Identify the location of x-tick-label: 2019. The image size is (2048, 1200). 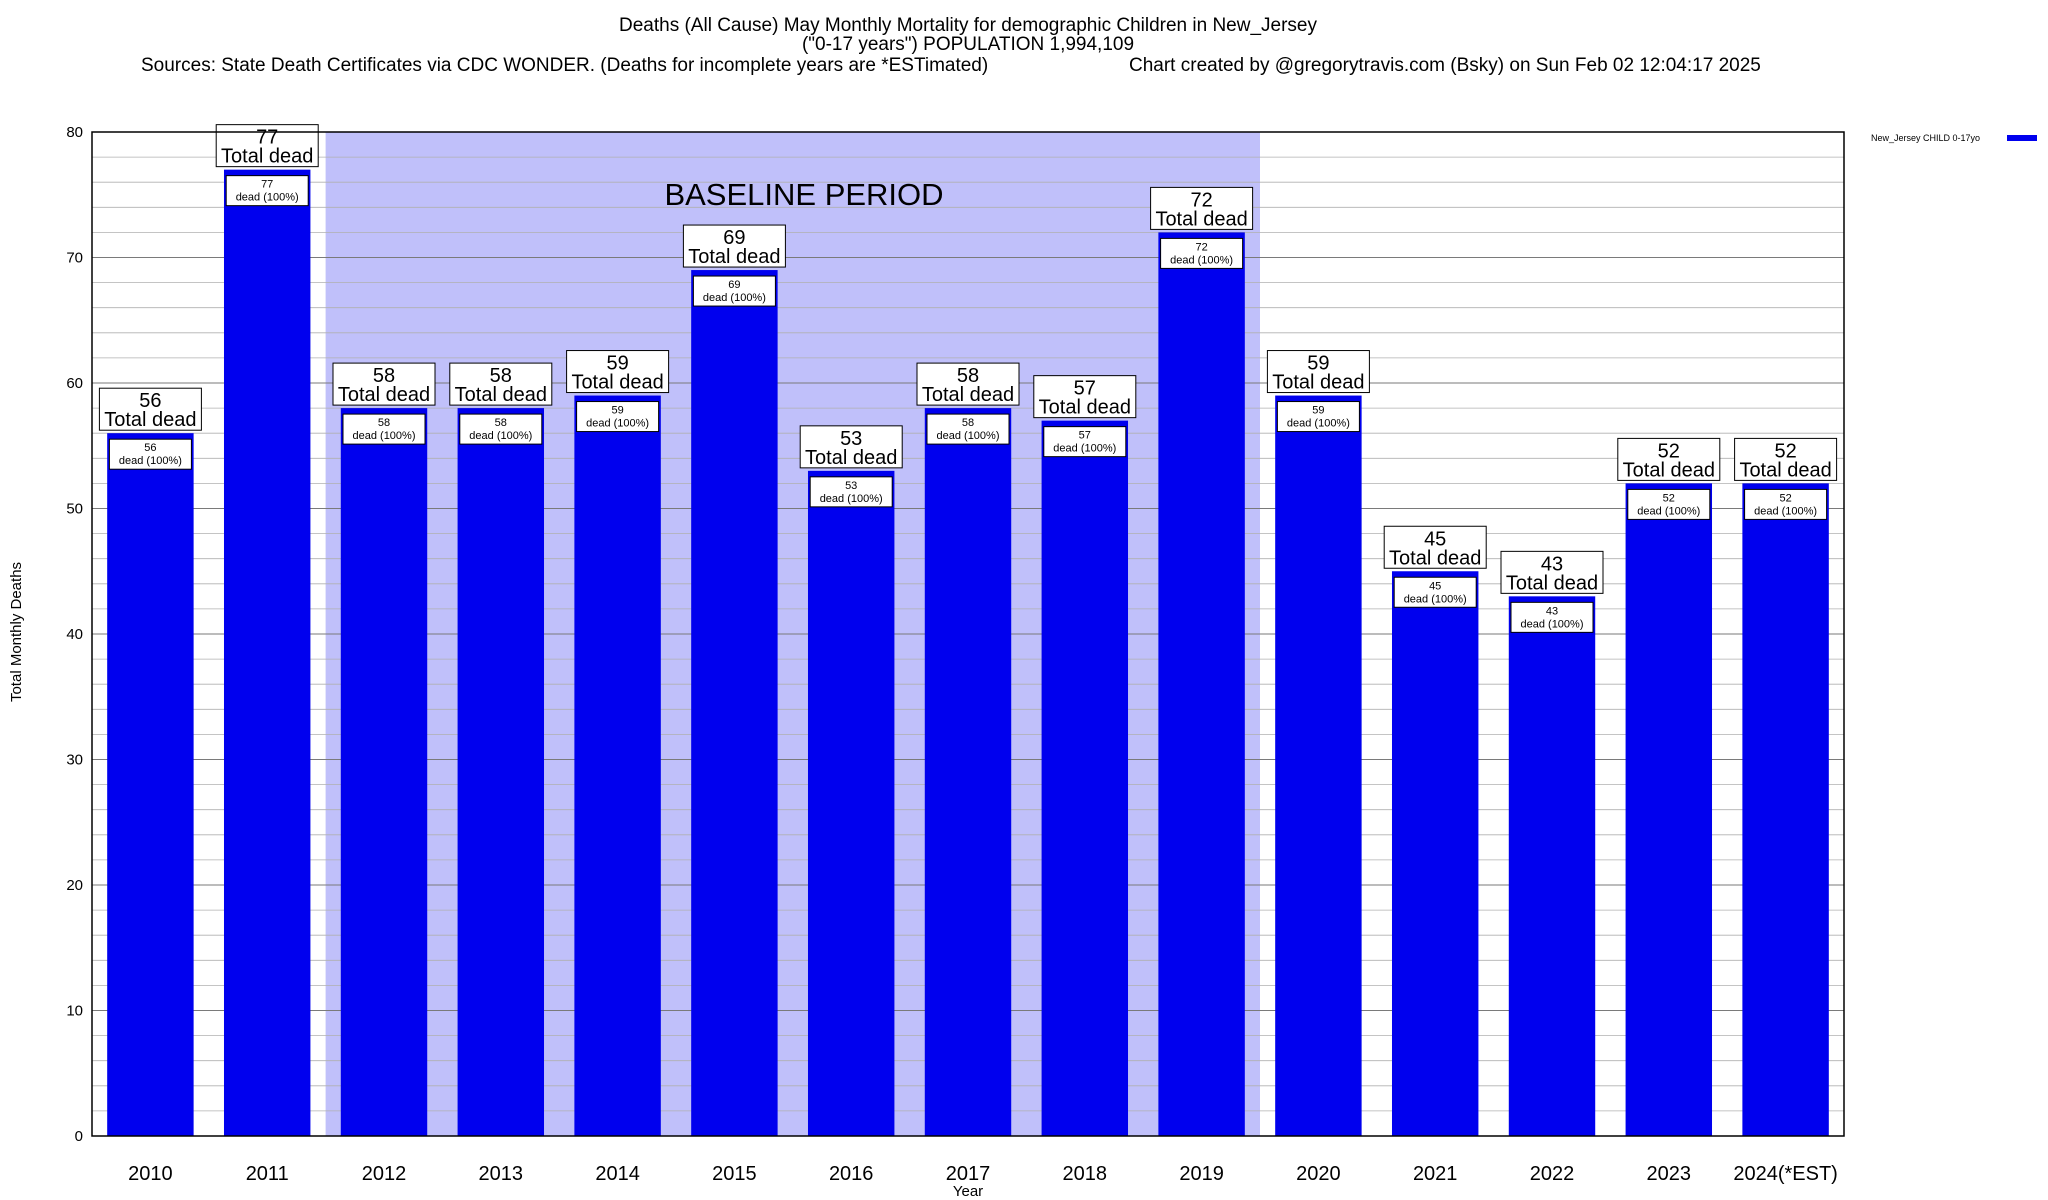
(1201, 1174).